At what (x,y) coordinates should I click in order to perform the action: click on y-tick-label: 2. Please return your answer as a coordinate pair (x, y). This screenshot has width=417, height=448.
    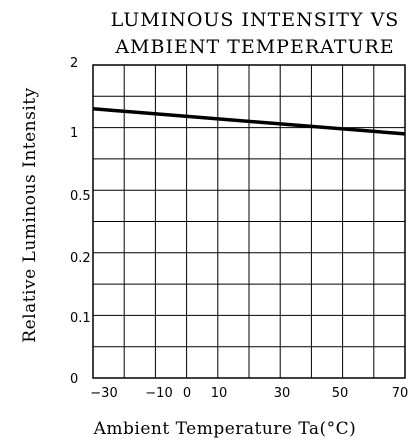
    Looking at the image, I should click on (74, 63).